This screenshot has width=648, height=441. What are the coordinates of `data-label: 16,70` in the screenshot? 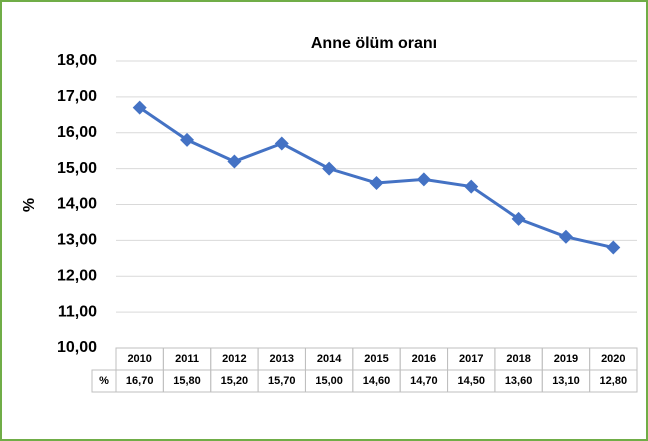 It's located at (140, 381).